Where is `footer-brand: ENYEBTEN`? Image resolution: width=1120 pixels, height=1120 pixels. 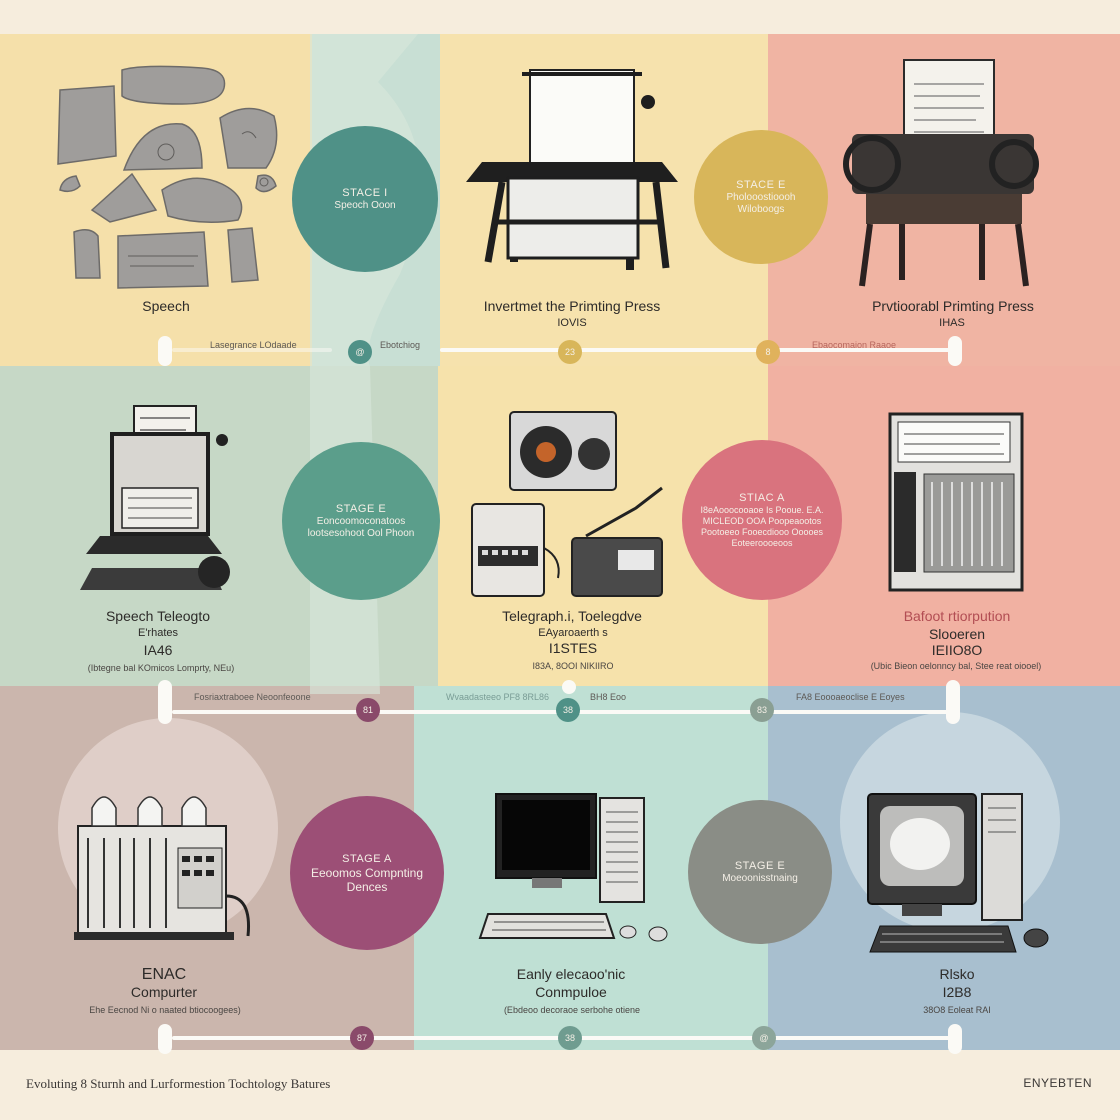 footer-brand: ENYEBTEN is located at coordinates (1057, 1083).